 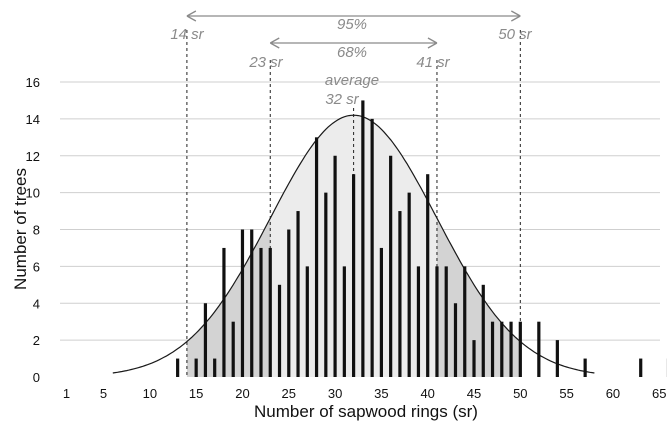 What do you see at coordinates (366, 411) in the screenshot?
I see `x-axis-title: Number of sapwood rings (sr)` at bounding box center [366, 411].